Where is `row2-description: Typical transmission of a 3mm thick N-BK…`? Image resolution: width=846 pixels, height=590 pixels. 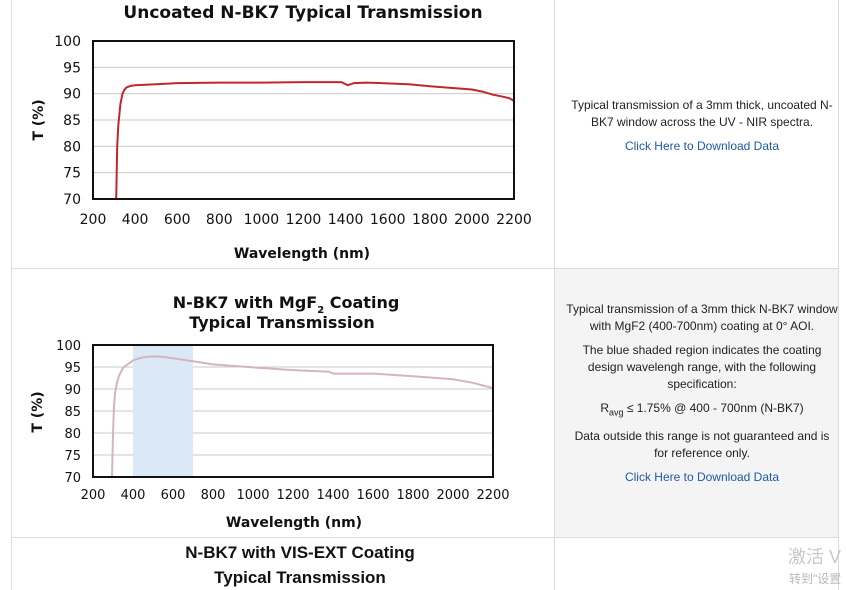
row2-description: Typical transmission of a 3mm thick N-BK… is located at coordinates (702, 397).